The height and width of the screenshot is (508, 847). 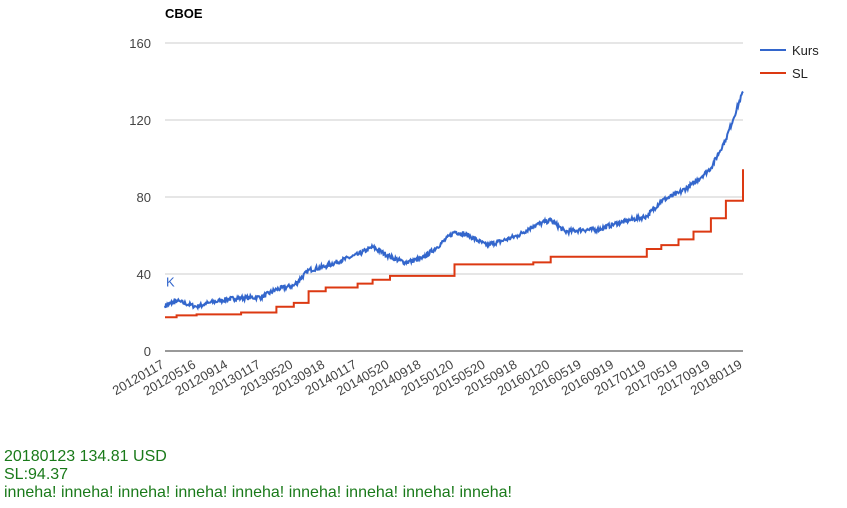 I want to click on stoploss-line: SL:94.37, so click(x=36, y=474).